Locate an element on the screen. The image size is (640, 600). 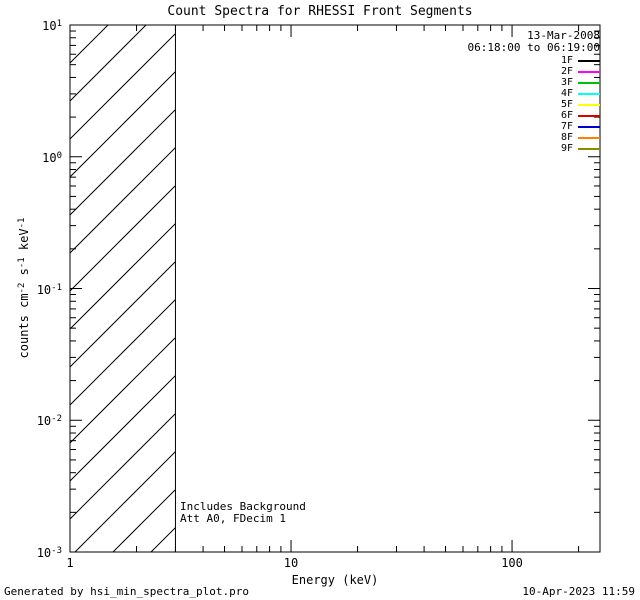
y-tick-label: 10⁻¹ is located at coordinates (49, 289).